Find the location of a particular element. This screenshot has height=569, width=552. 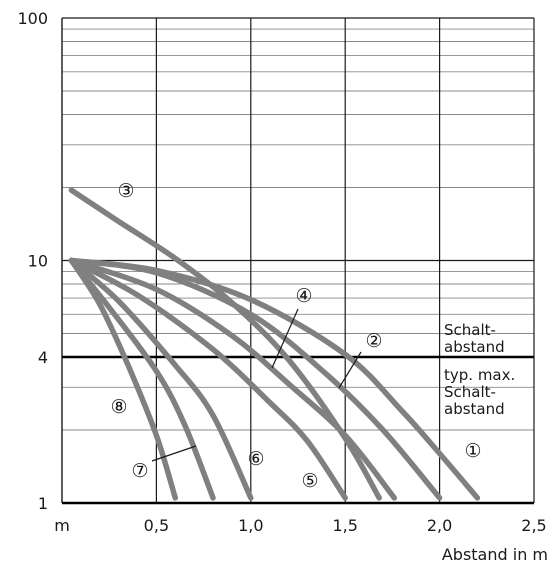

y-tick-labels: 1 4 10 100 is located at coordinates (32, 261).